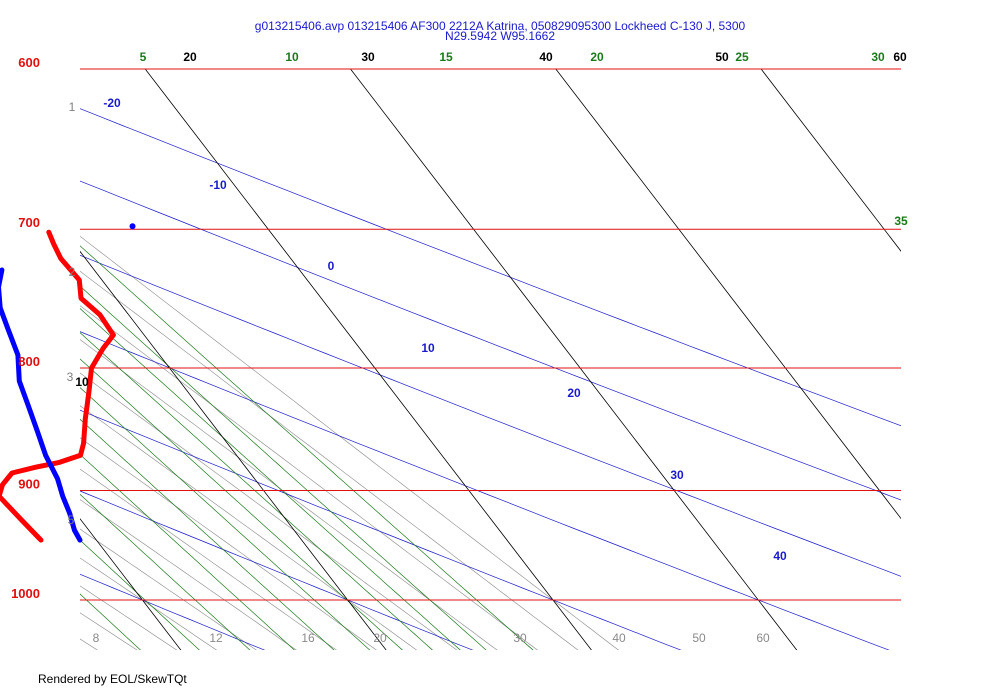 The width and height of the screenshot is (1000, 700). Describe the element at coordinates (82, 382) in the screenshot. I see `isotherm-label: 10` at that location.